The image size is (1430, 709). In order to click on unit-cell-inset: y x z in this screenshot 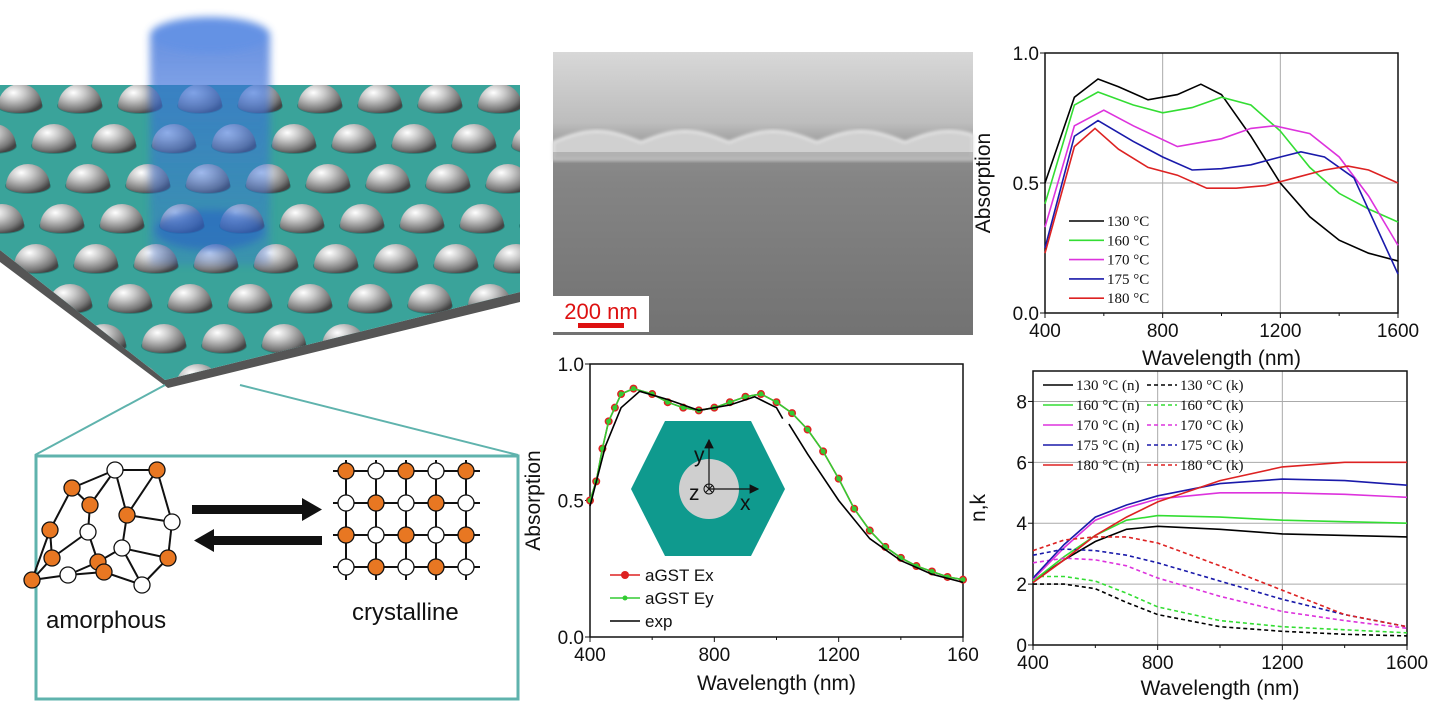, I will do `click(708, 488)`.